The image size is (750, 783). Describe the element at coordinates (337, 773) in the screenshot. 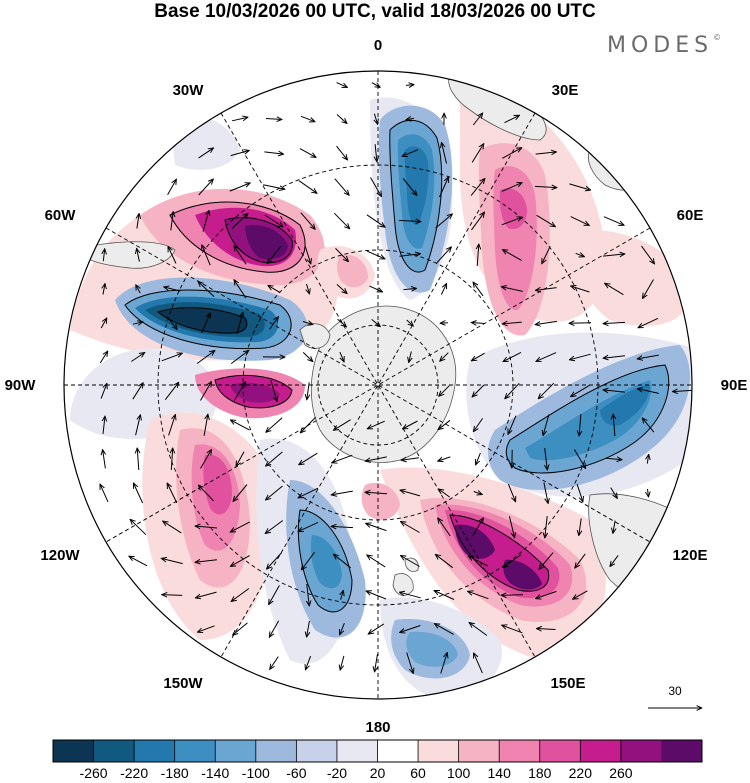

I see `colorbar-tick-label: -20` at that location.